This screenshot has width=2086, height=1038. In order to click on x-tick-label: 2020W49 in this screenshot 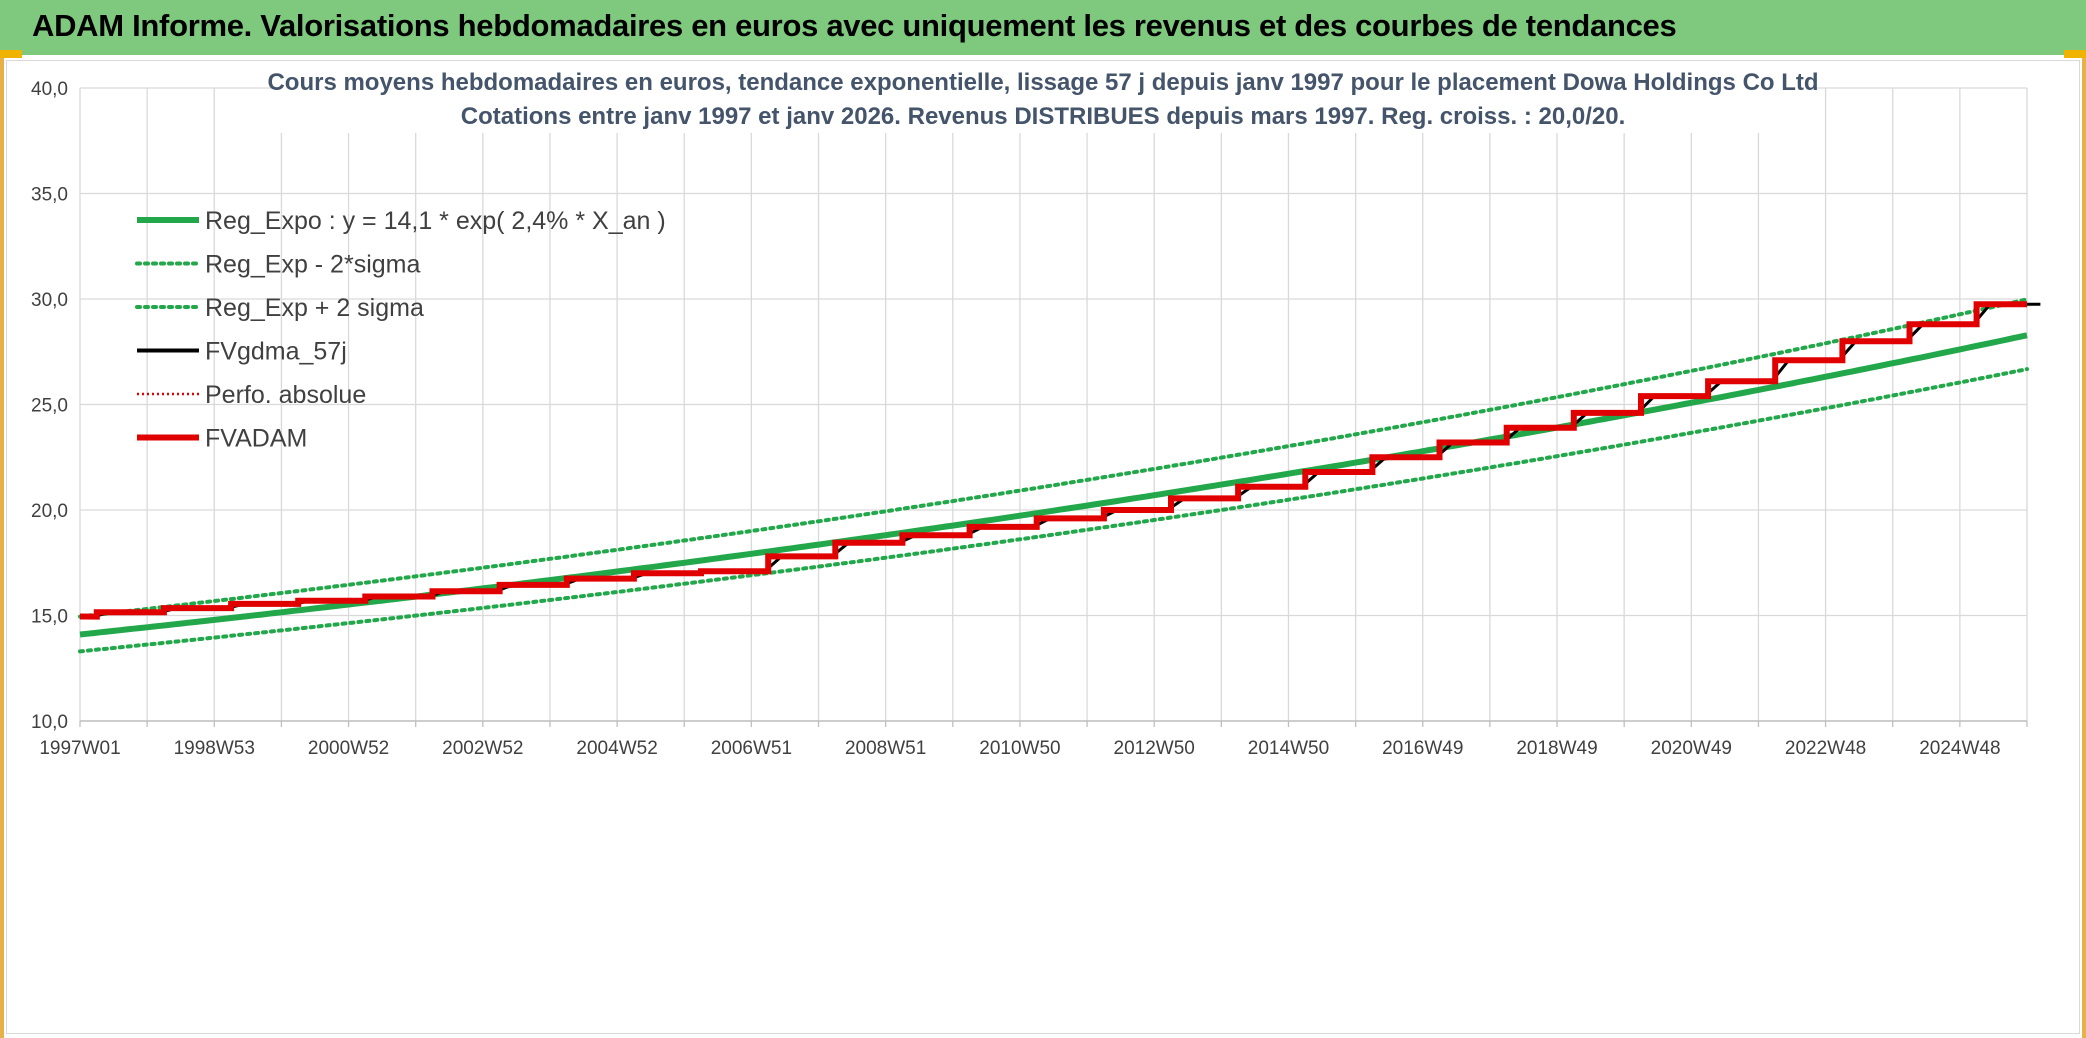, I will do `click(1691, 748)`.